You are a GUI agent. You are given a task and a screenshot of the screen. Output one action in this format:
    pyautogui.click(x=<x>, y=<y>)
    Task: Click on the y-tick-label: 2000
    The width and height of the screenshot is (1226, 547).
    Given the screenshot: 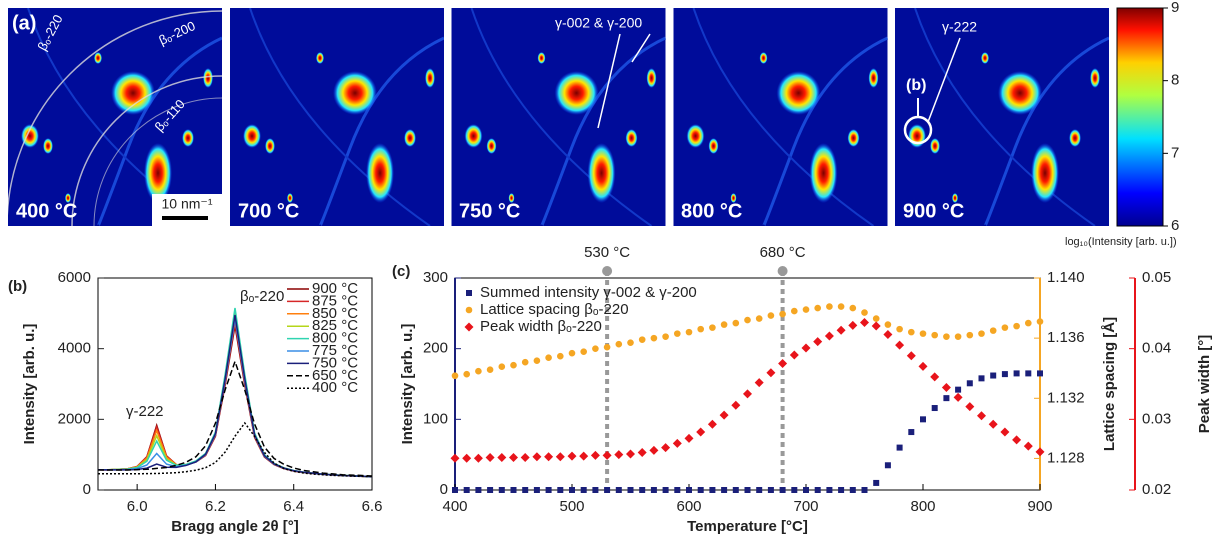 What is the action you would take?
    pyautogui.click(x=74, y=418)
    